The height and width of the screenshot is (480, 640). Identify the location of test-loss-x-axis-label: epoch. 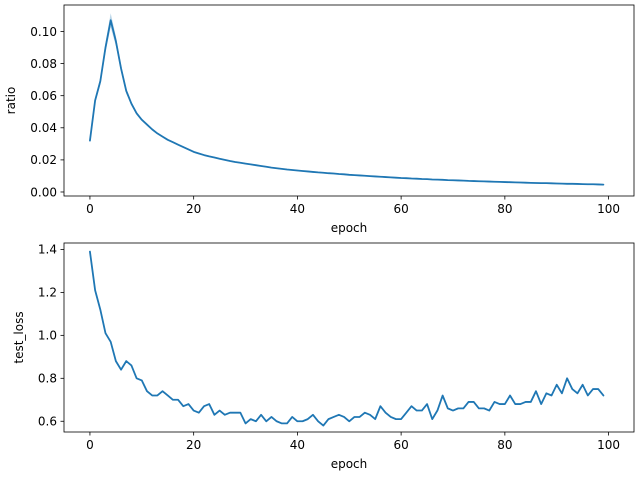
(349, 464).